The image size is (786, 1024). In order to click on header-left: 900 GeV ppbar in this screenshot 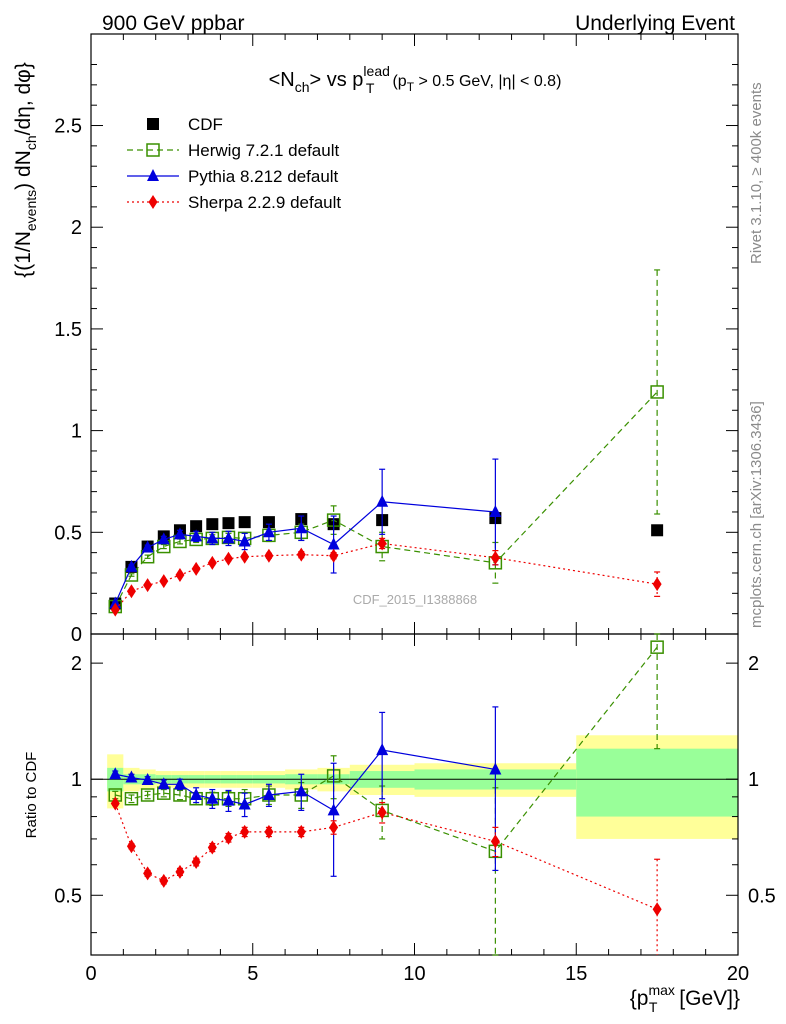, I will do `click(173, 23)`.